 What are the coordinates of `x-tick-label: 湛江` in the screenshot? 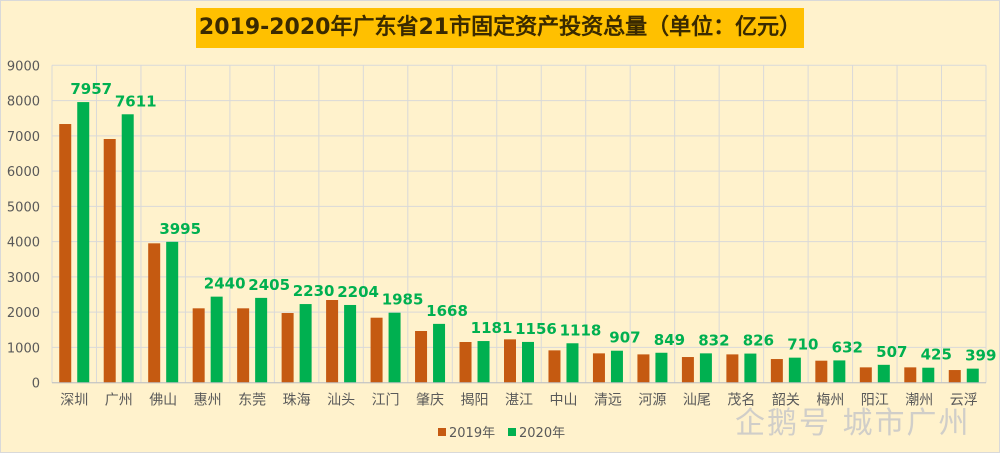 It's located at (519, 401).